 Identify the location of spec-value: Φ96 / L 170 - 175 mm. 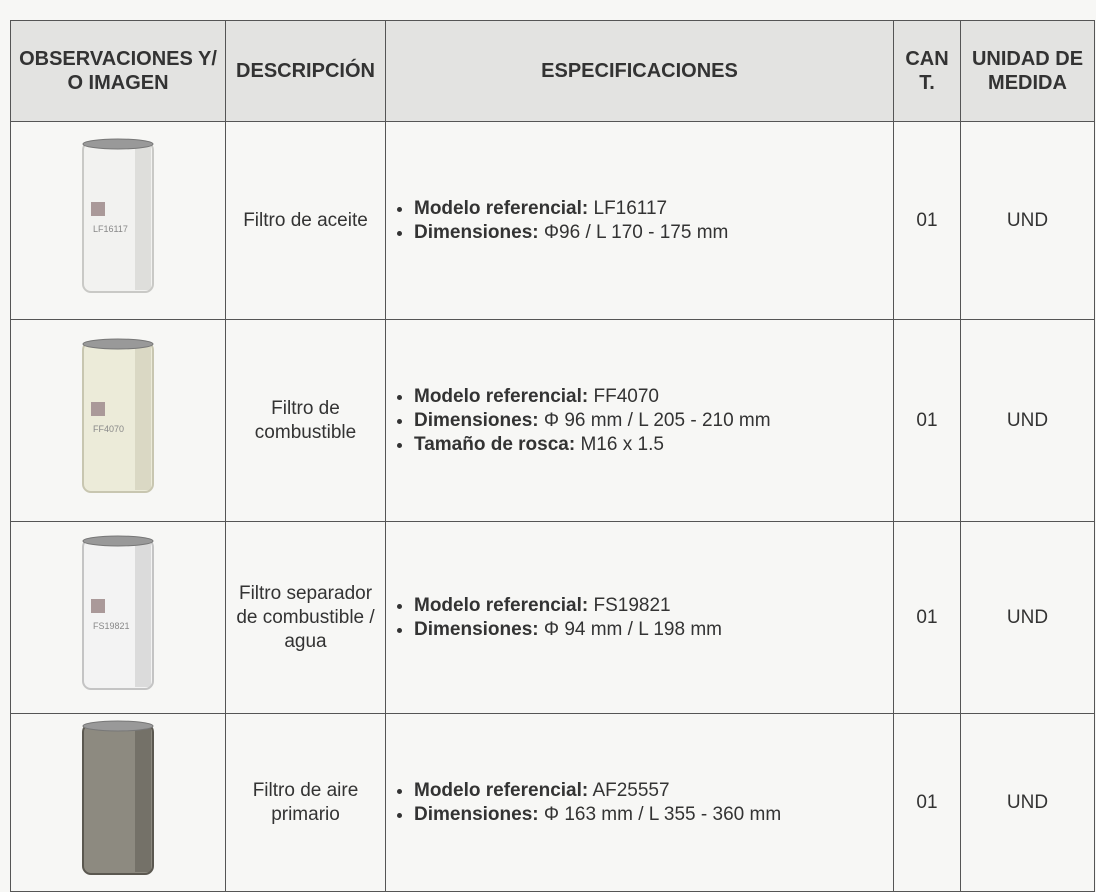
(636, 232).